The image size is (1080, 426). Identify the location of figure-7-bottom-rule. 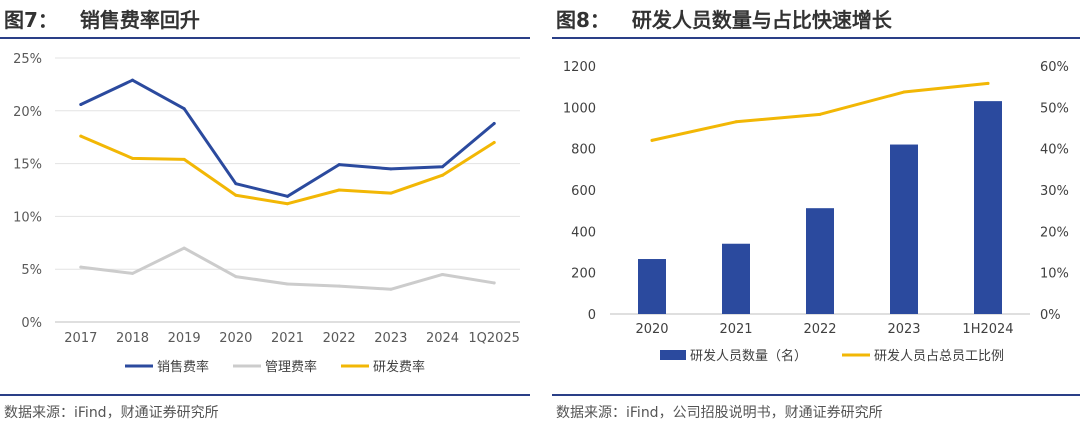
(265, 395).